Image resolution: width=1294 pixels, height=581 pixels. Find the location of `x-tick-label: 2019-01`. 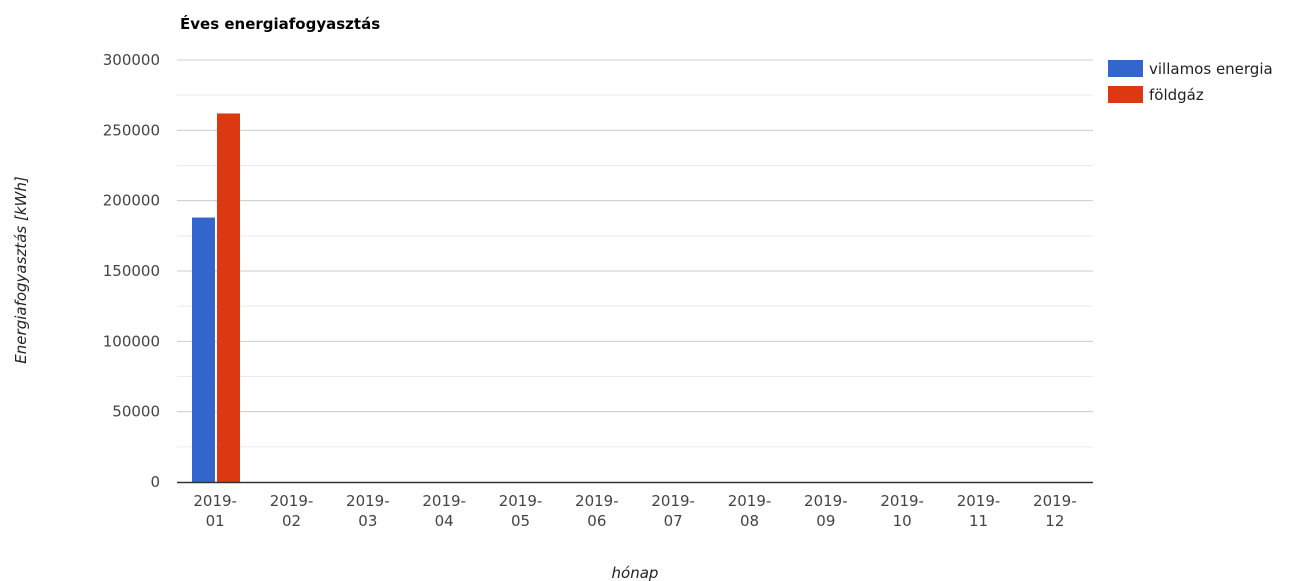

x-tick-label: 2019-01 is located at coordinates (215, 511).